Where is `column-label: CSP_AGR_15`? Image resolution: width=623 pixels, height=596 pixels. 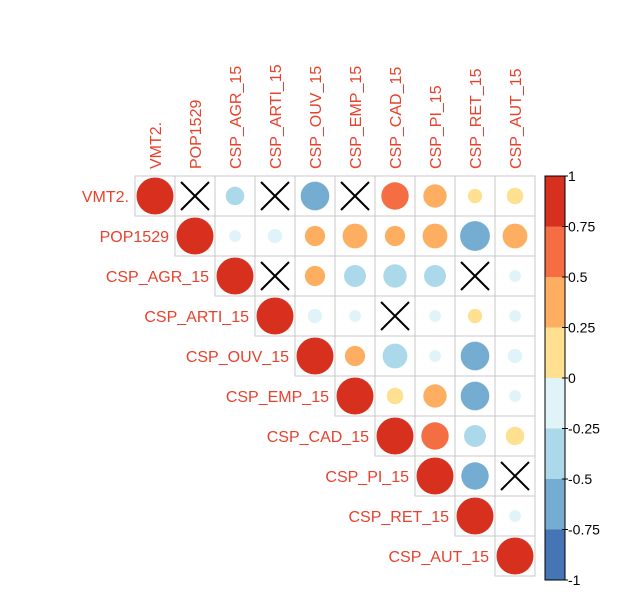 column-label: CSP_AGR_15 is located at coordinates (236, 117).